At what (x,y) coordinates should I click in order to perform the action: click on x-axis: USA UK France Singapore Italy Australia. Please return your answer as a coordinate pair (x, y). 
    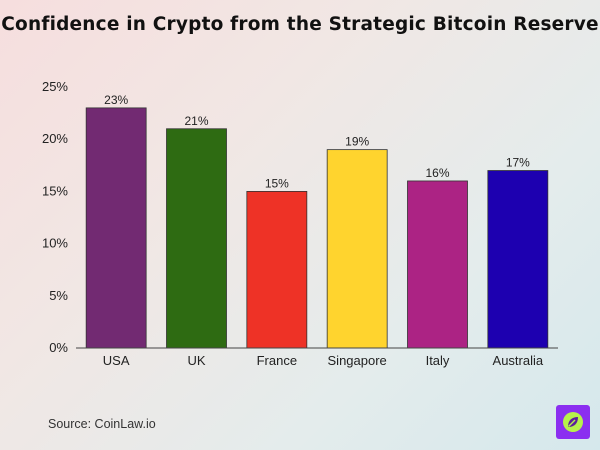
    Looking at the image, I should click on (323, 360).